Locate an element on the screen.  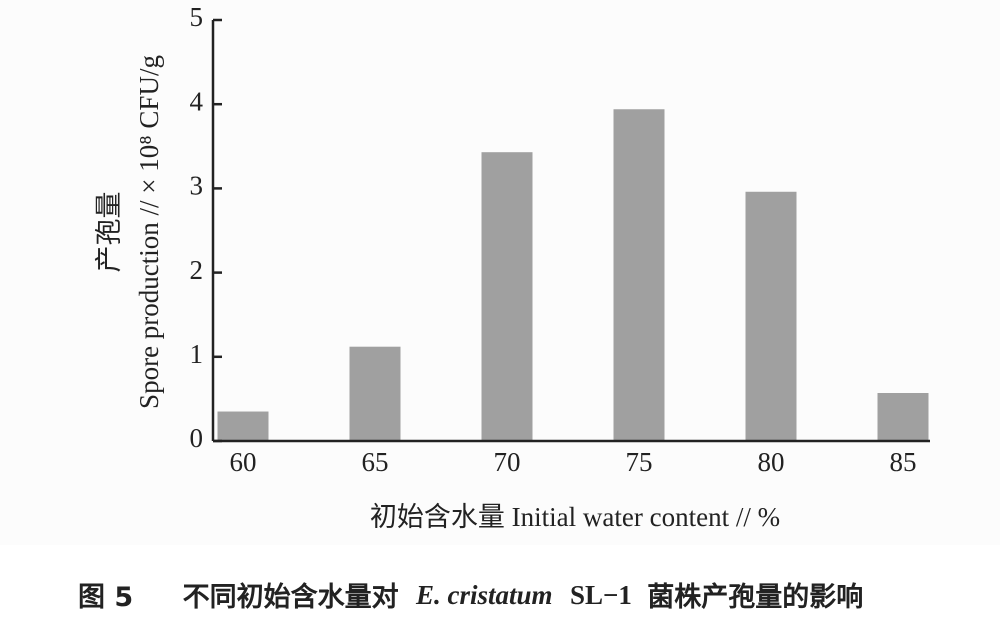
caption: 图 5 不同初始含水量对 E. cristatum SL−1 菌株产孢量的影响 is located at coordinates (470, 596).